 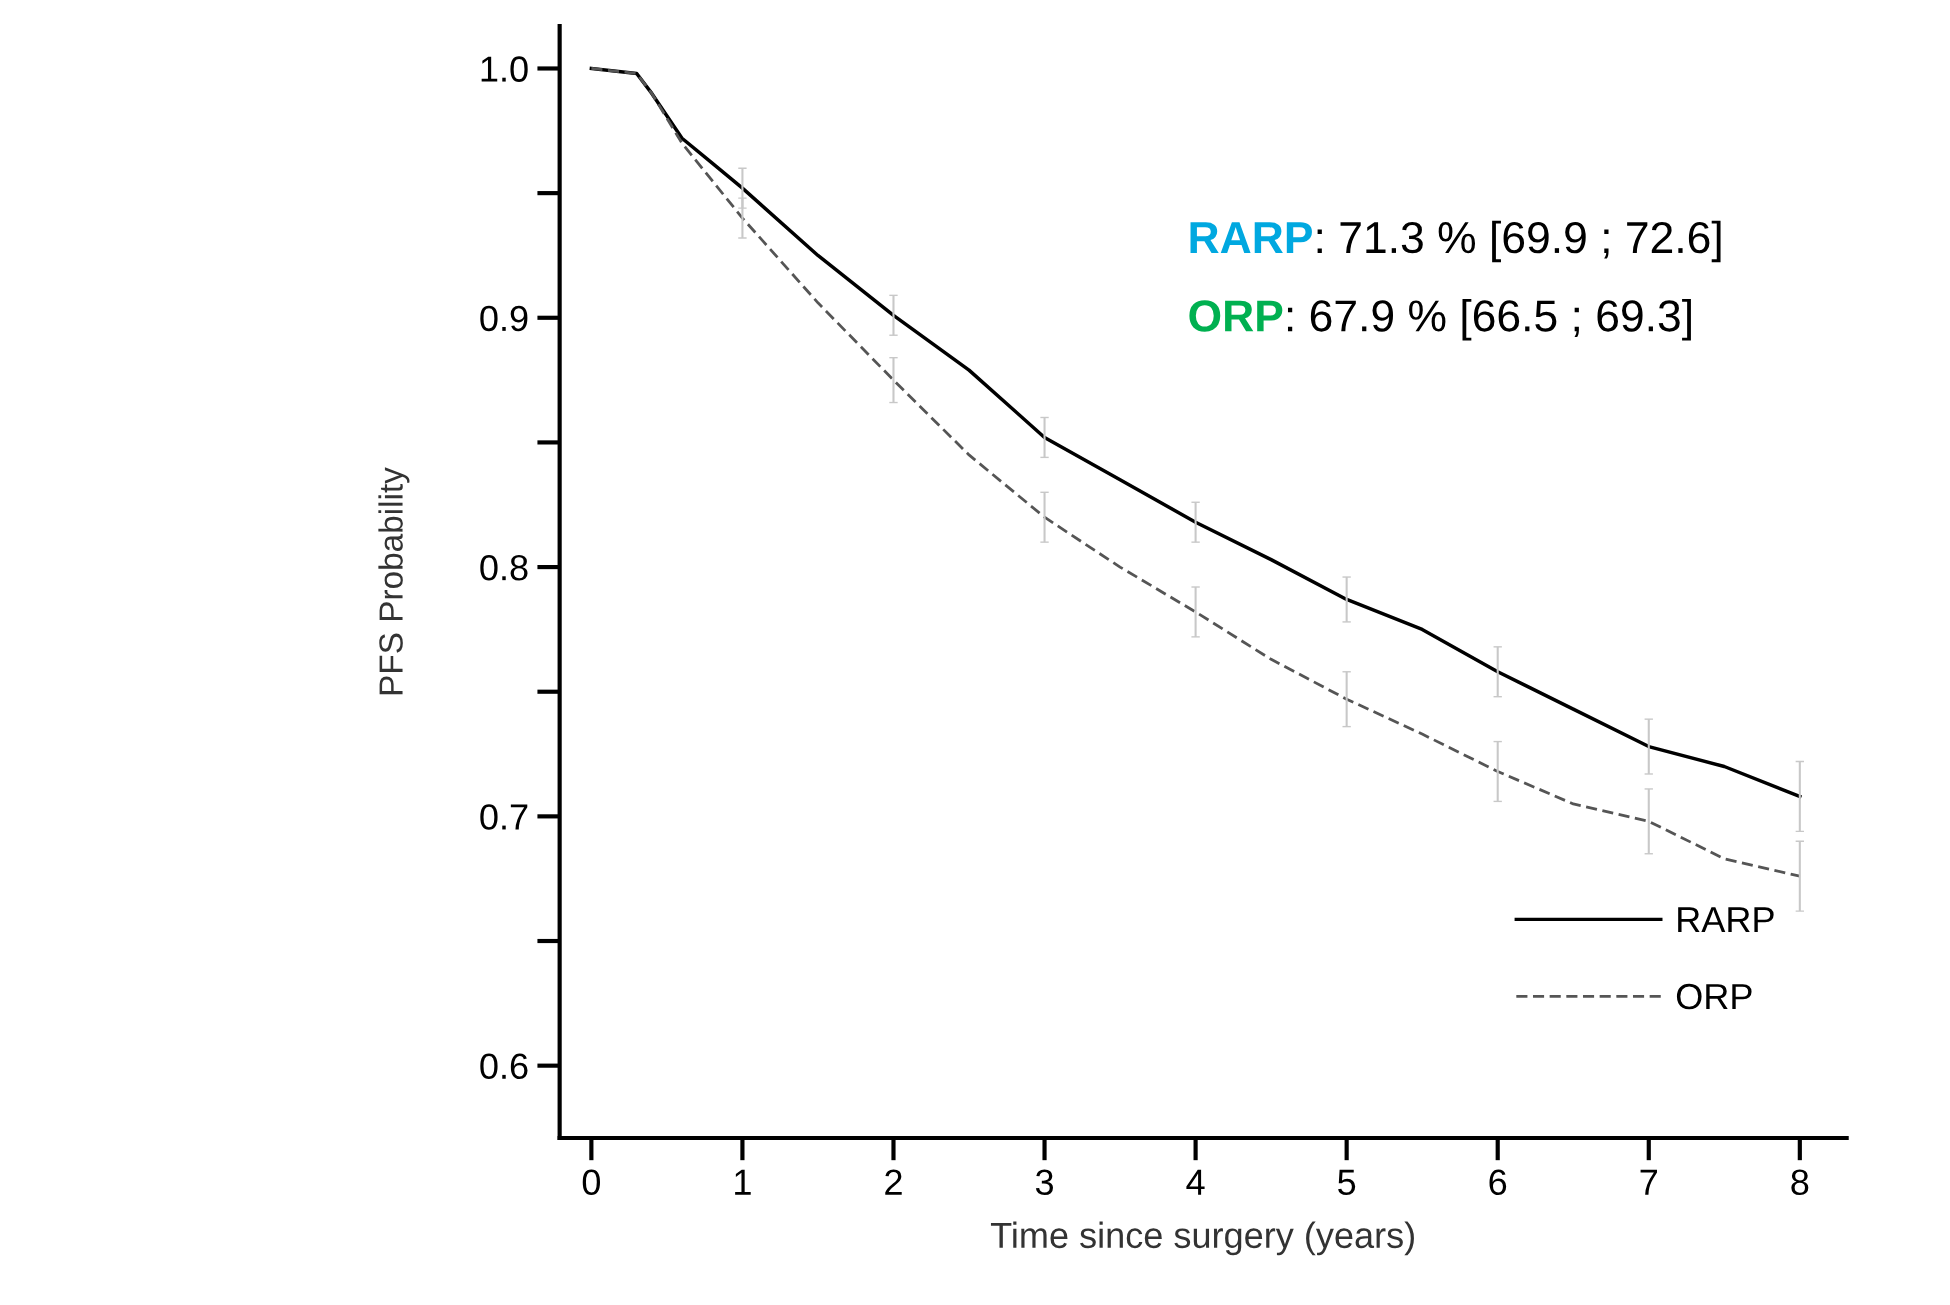 What do you see at coordinates (504, 817) in the screenshot?
I see `y-tick-label: 0.7` at bounding box center [504, 817].